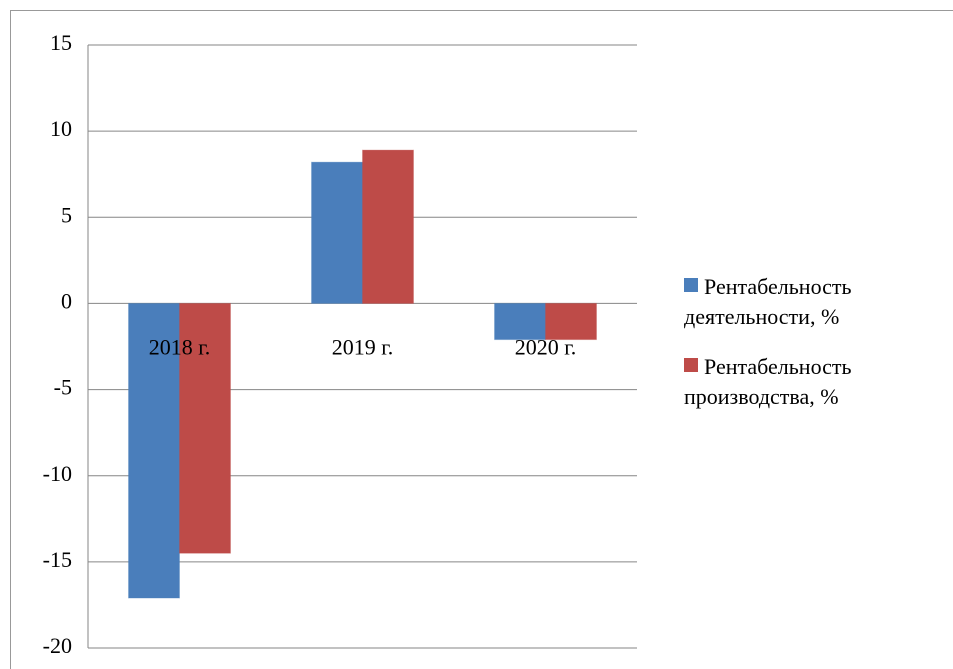 The width and height of the screenshot is (953, 669). I want to click on x-tick-label: 2020 г., so click(546, 346).